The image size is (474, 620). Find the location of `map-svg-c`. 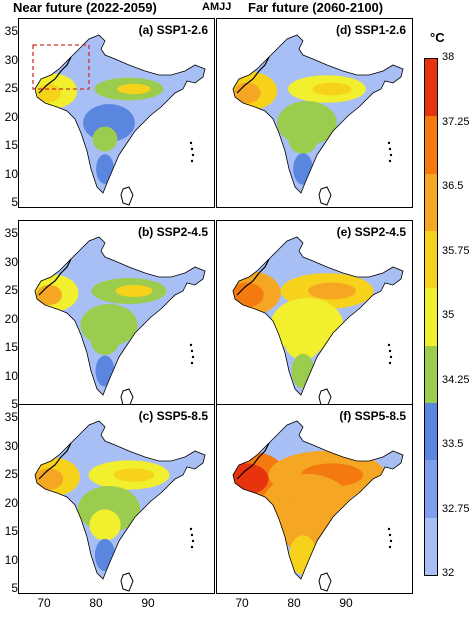

map-svg-c is located at coordinates (120, 506).